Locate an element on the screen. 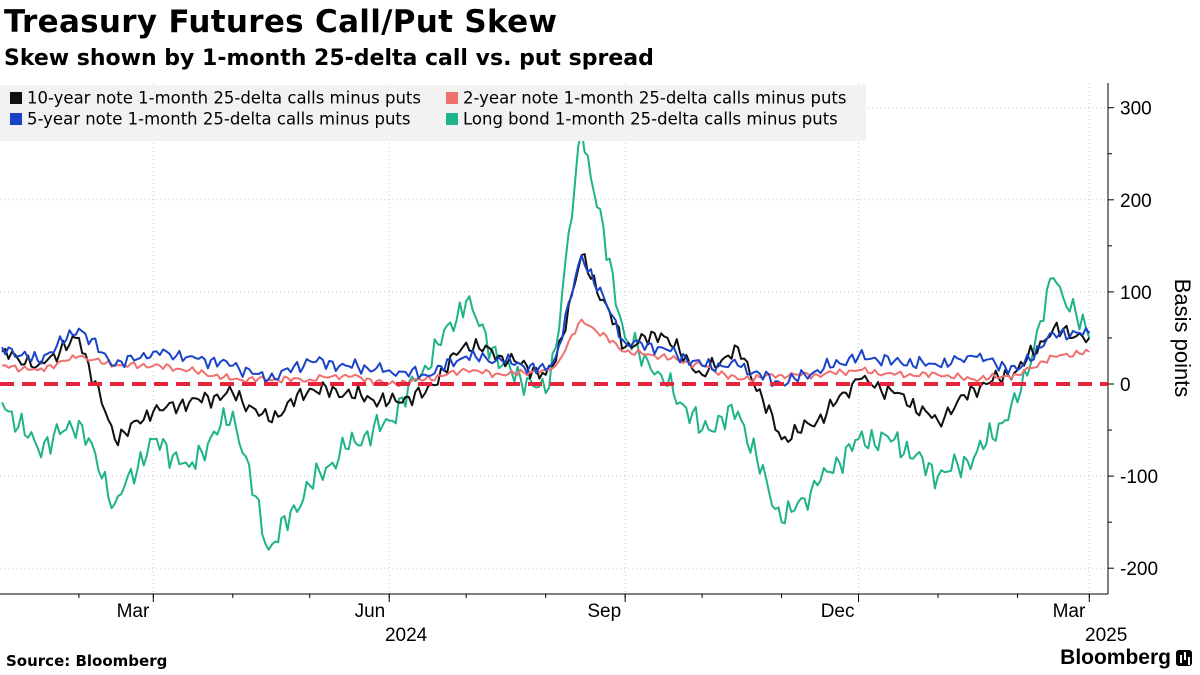  chart-title: Treasury Futures Call/Put Skew is located at coordinates (281, 22).